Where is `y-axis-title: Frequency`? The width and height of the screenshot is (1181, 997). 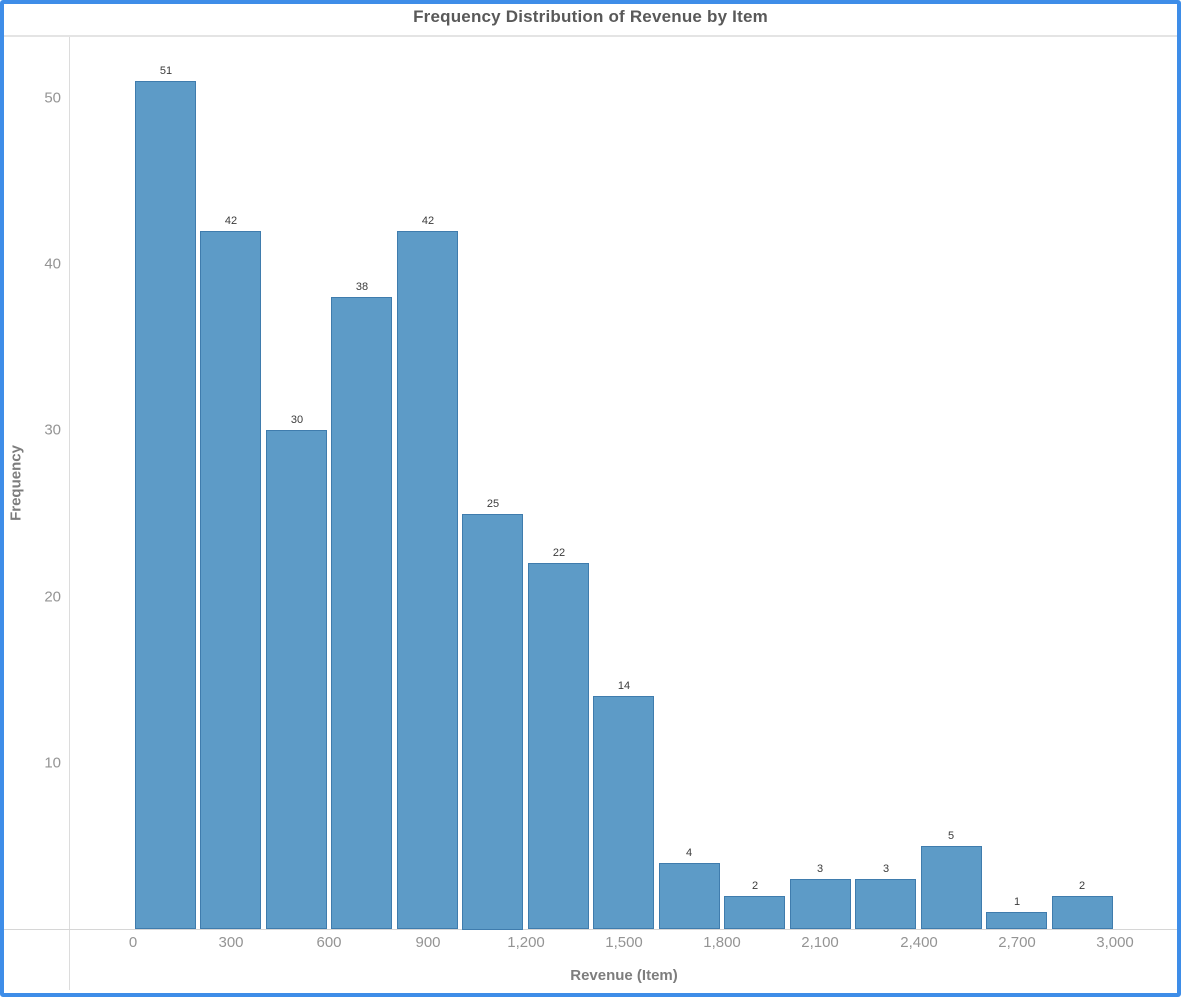
y-axis-title: Frequency is located at coordinates (16, 483).